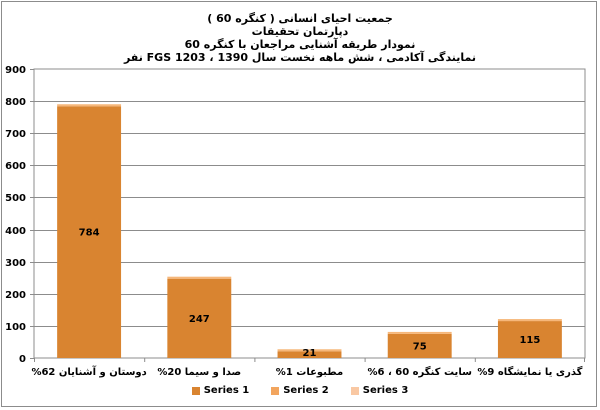 This screenshot has width=600, height=410. What do you see at coordinates (226, 390) in the screenshot?
I see `legend-label-series-1: Series 1` at bounding box center [226, 390].